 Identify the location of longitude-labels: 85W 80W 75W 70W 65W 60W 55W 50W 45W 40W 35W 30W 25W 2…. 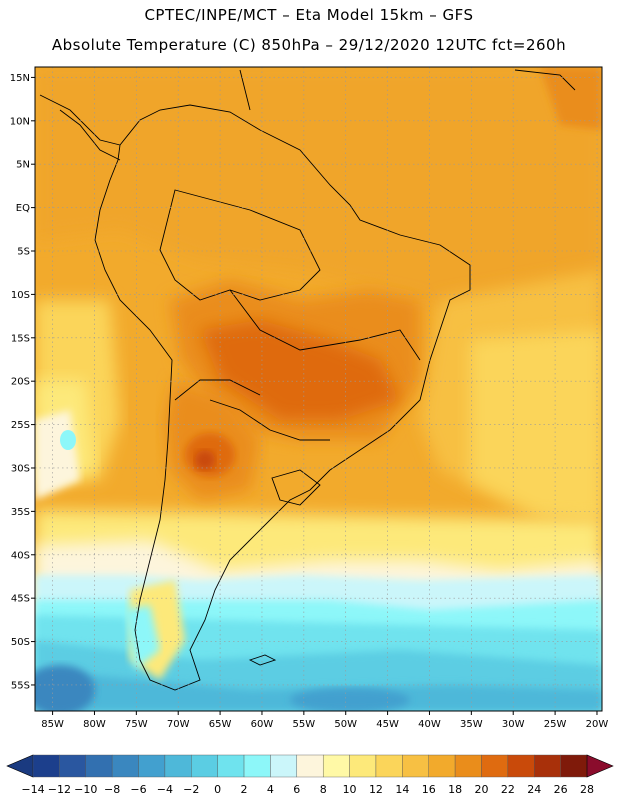
(324, 720).